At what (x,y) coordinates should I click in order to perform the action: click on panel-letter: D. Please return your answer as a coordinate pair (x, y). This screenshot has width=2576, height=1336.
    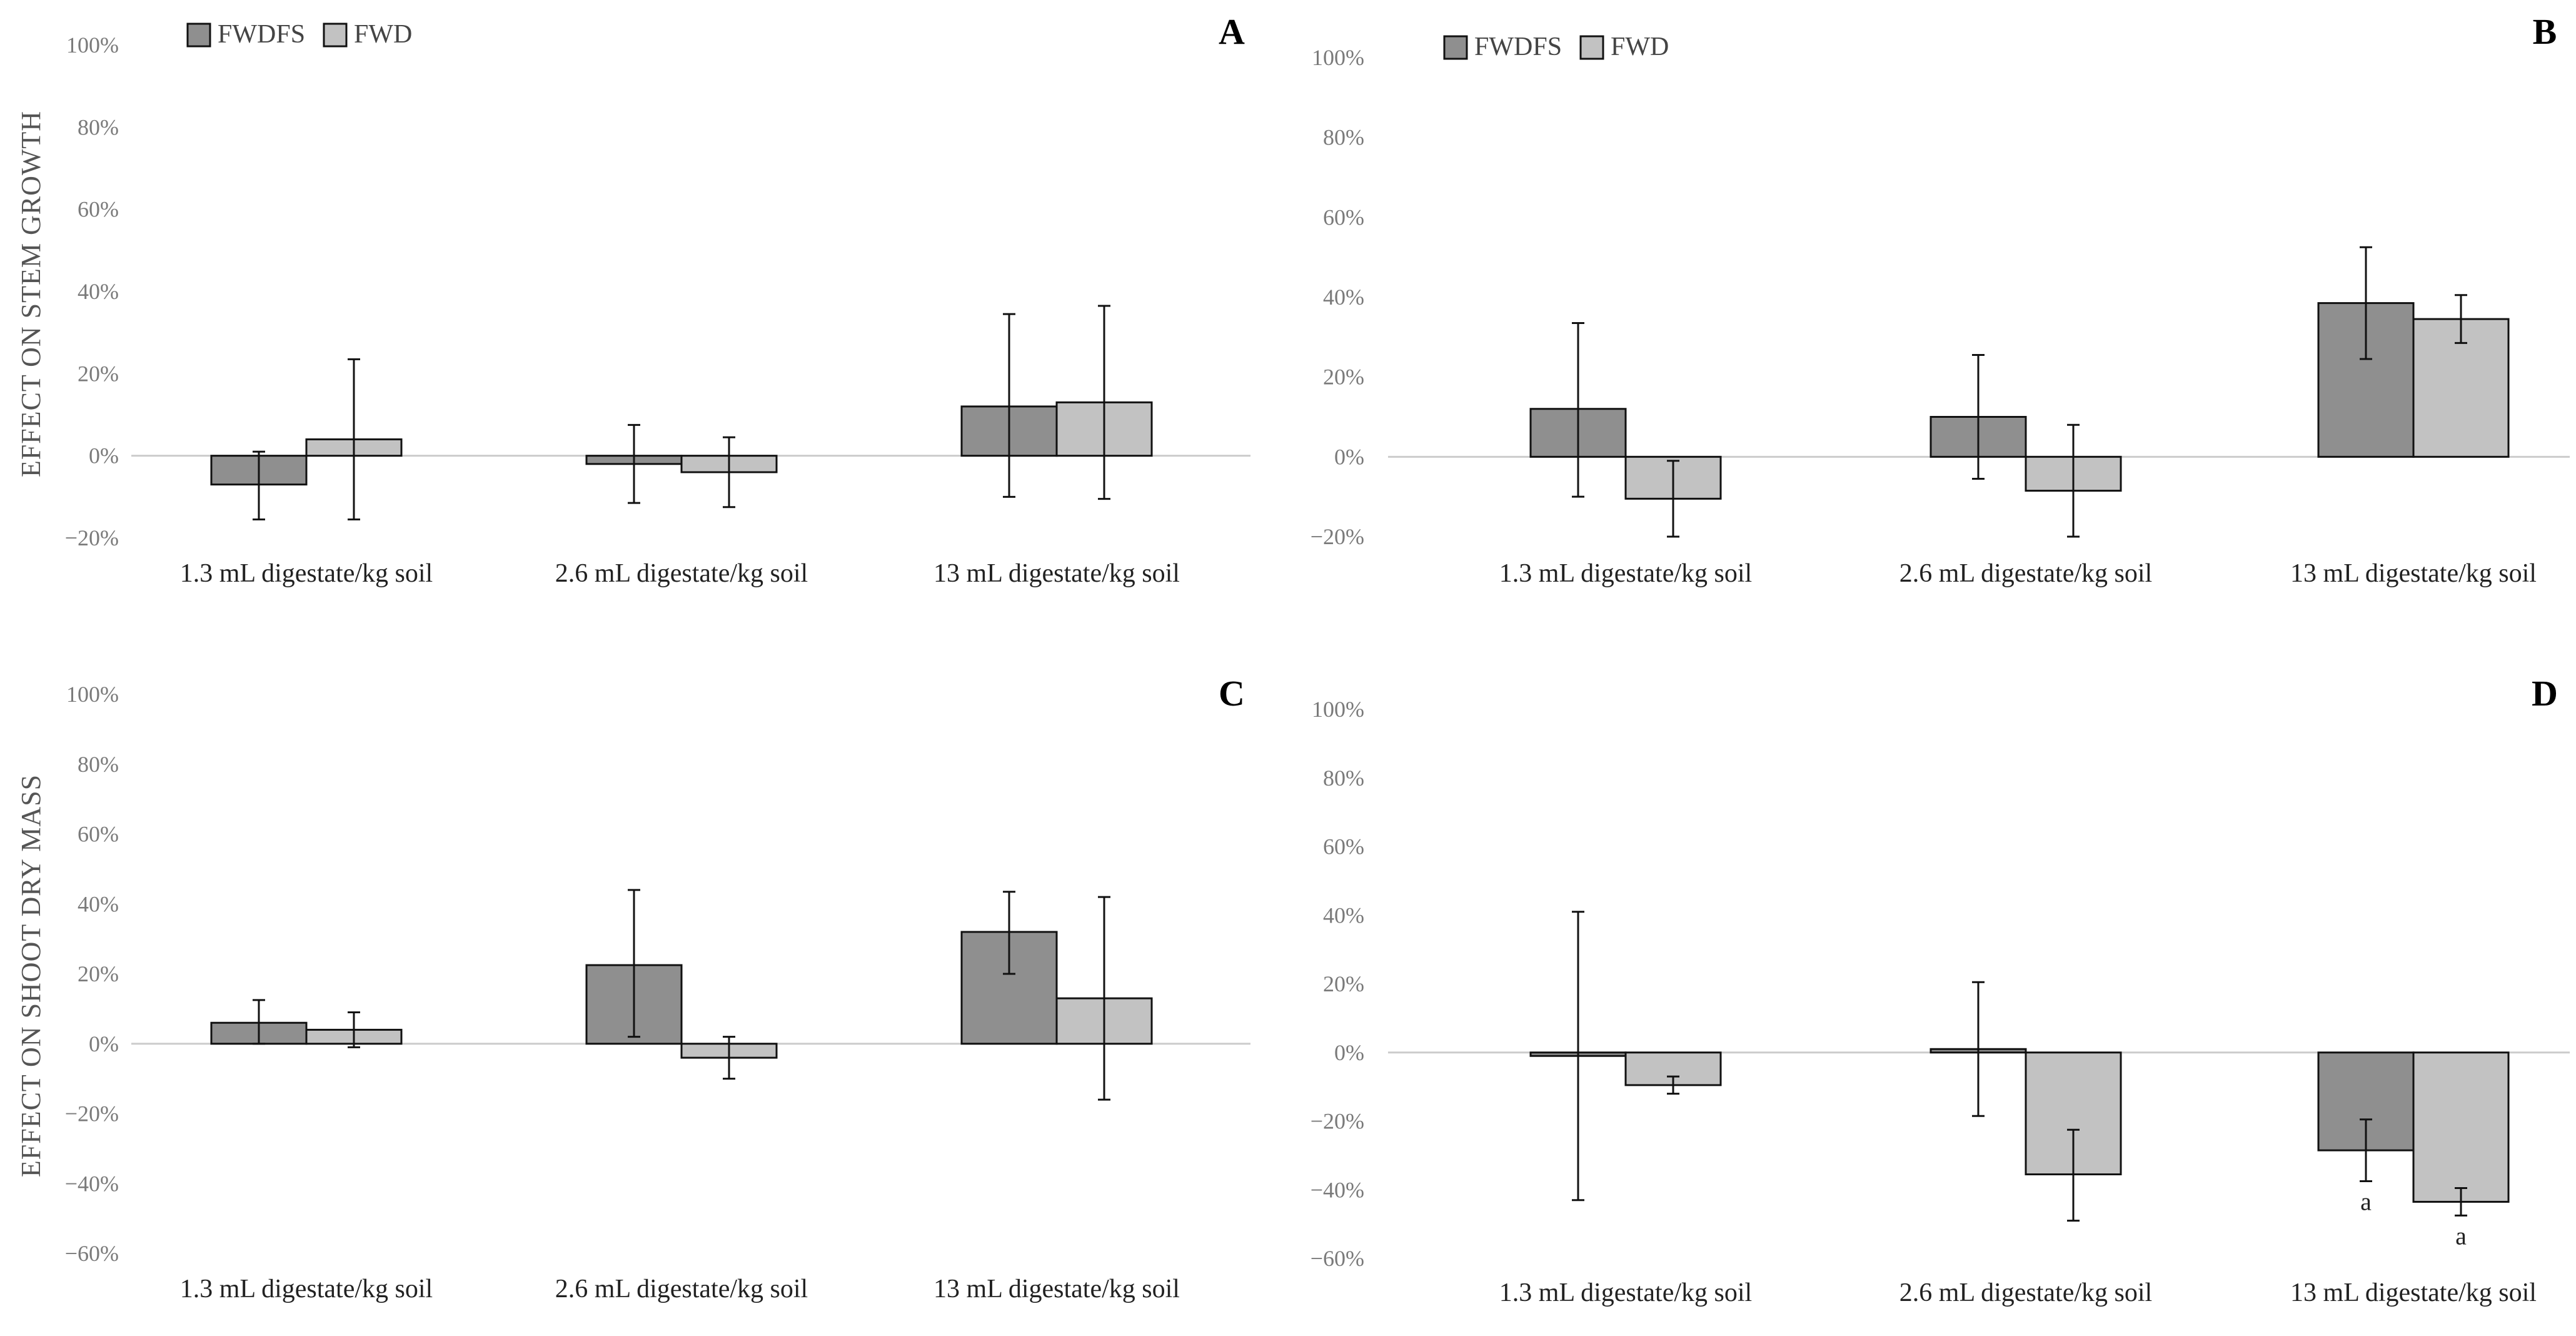
    Looking at the image, I should click on (2545, 693).